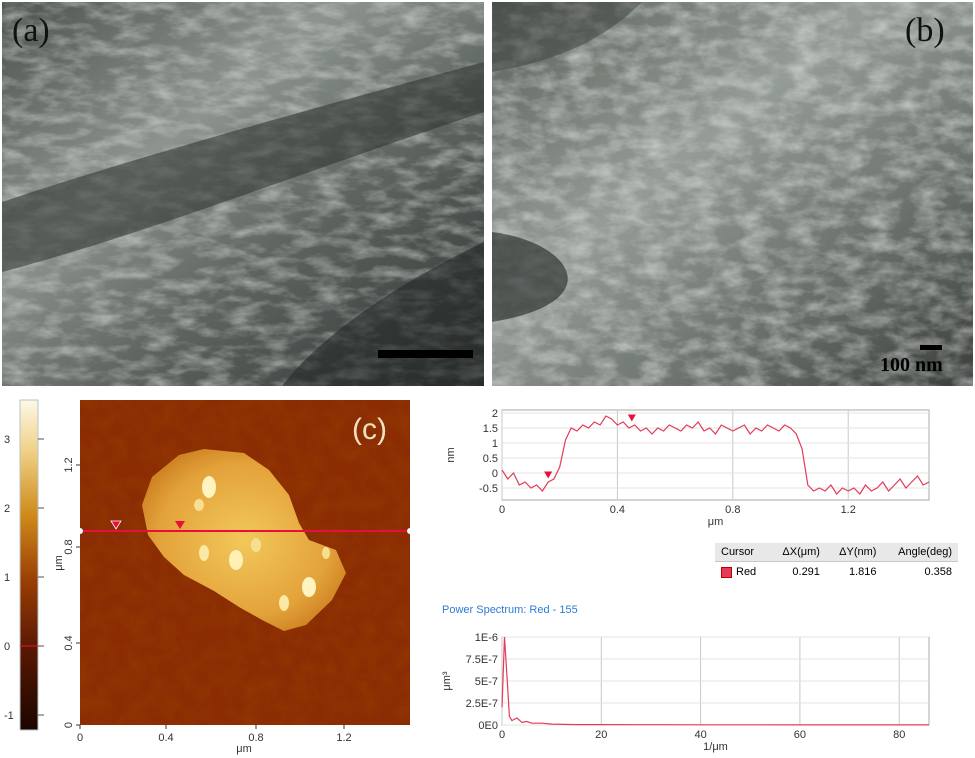 This screenshot has height=758, width=975. Describe the element at coordinates (510, 610) in the screenshot. I see `power-spectrum-title: Power Spectrum: Red - 155` at that location.